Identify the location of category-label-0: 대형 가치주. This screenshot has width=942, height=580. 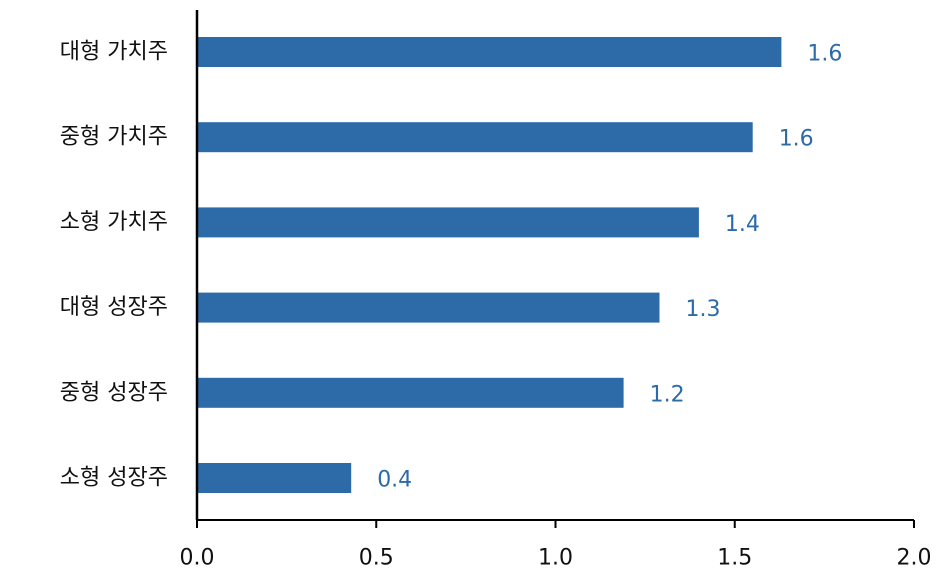
(114, 52).